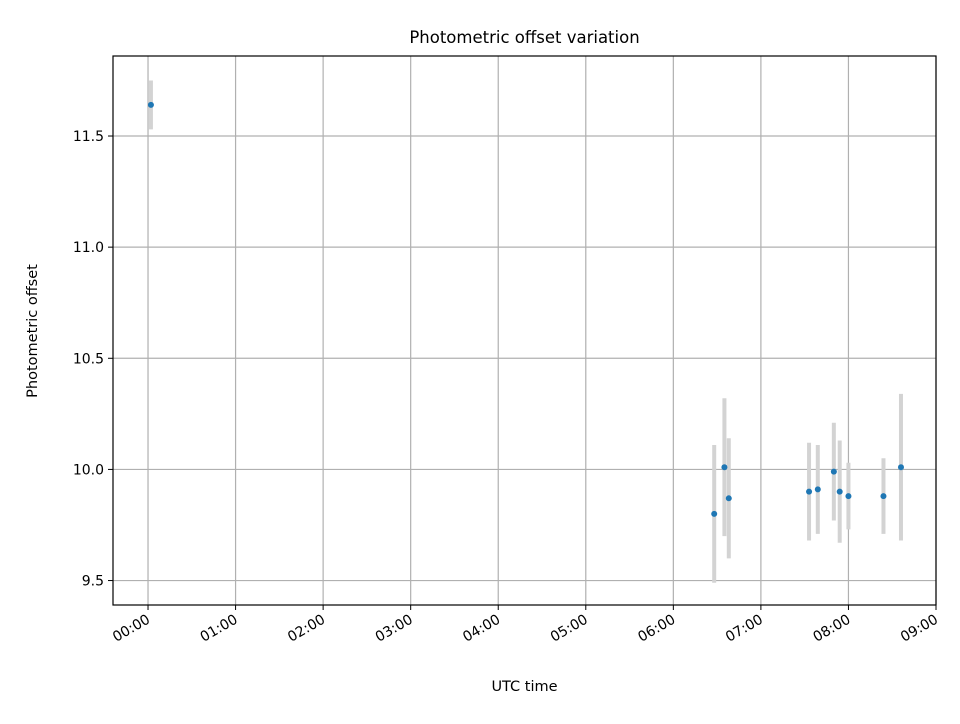  What do you see at coordinates (88, 137) in the screenshot?
I see `y-tick-label: 11.5` at bounding box center [88, 137].